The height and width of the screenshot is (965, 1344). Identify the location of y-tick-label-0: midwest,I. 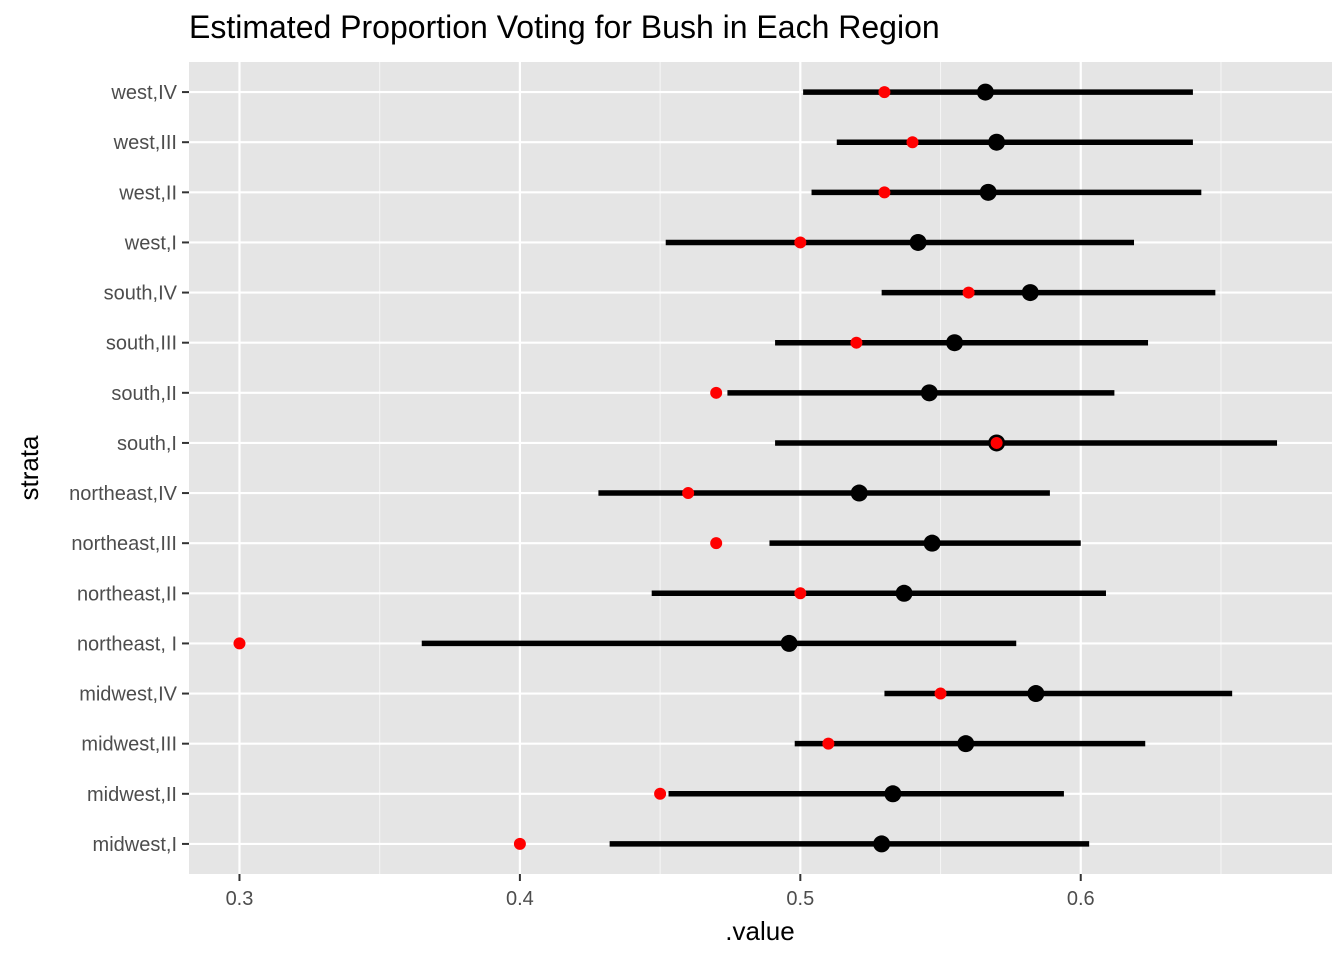
(135, 845).